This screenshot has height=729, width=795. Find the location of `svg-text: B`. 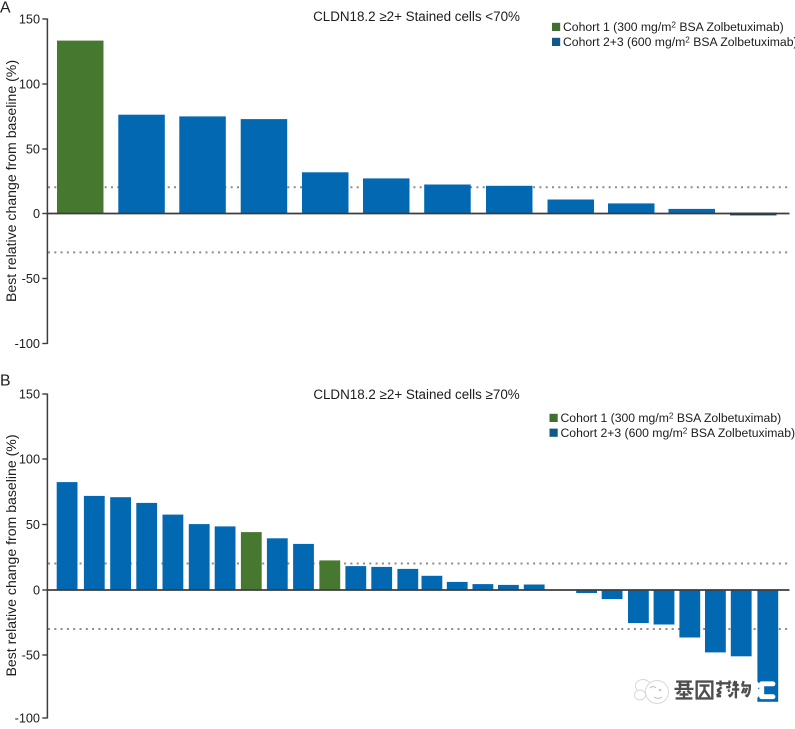

svg-text: B is located at coordinates (5, 381).